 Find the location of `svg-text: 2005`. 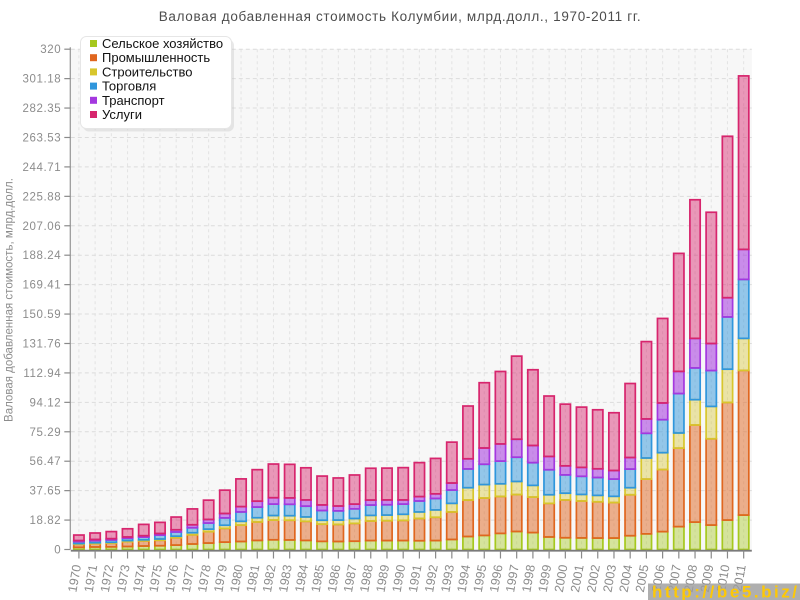

svg-text: 2005 is located at coordinates (642, 579).